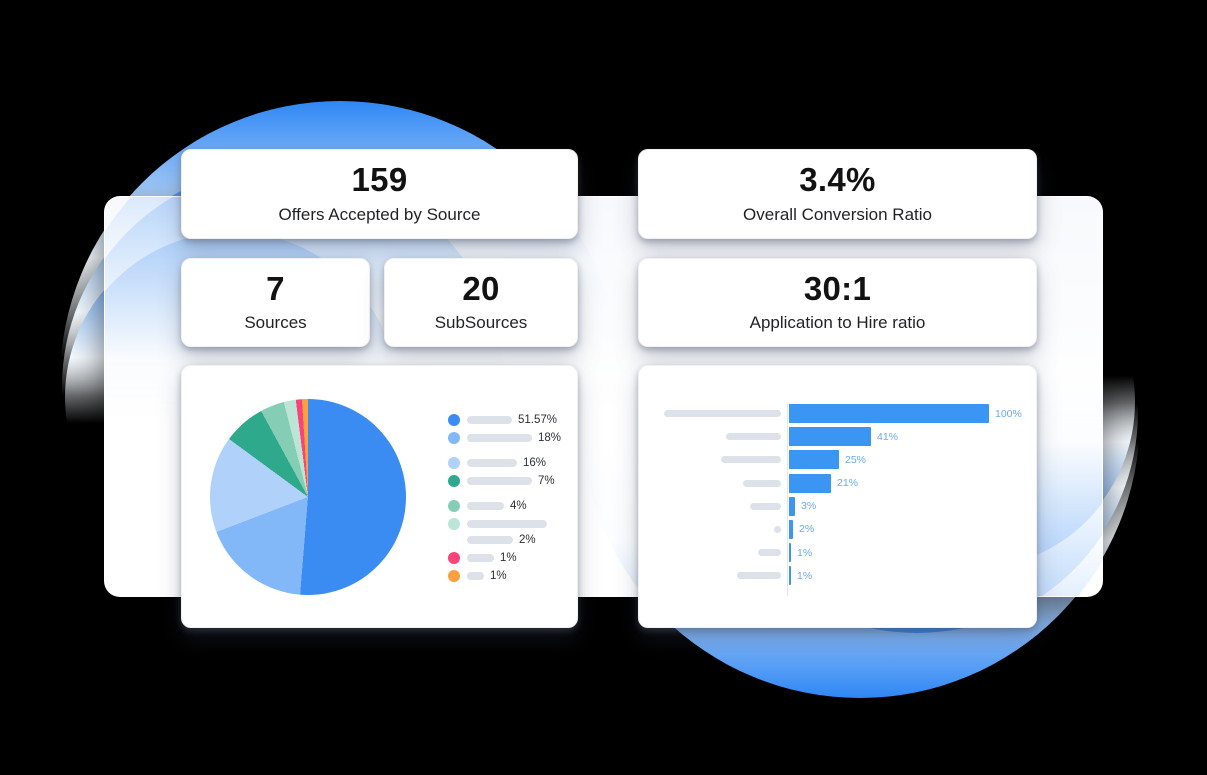  Describe the element at coordinates (848, 483) in the screenshot. I see `bar-value-label: 21%` at that location.